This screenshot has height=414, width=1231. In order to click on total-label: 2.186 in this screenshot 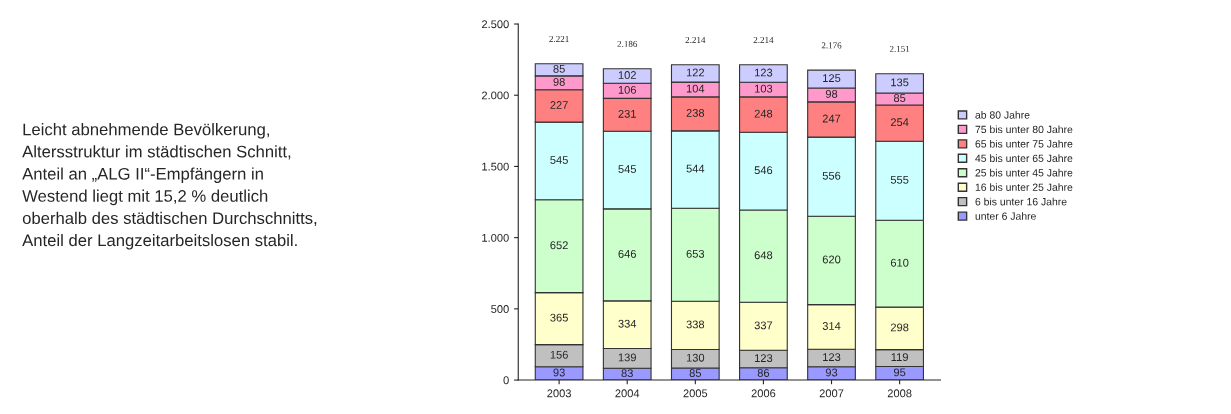, I will do `click(627, 43)`.